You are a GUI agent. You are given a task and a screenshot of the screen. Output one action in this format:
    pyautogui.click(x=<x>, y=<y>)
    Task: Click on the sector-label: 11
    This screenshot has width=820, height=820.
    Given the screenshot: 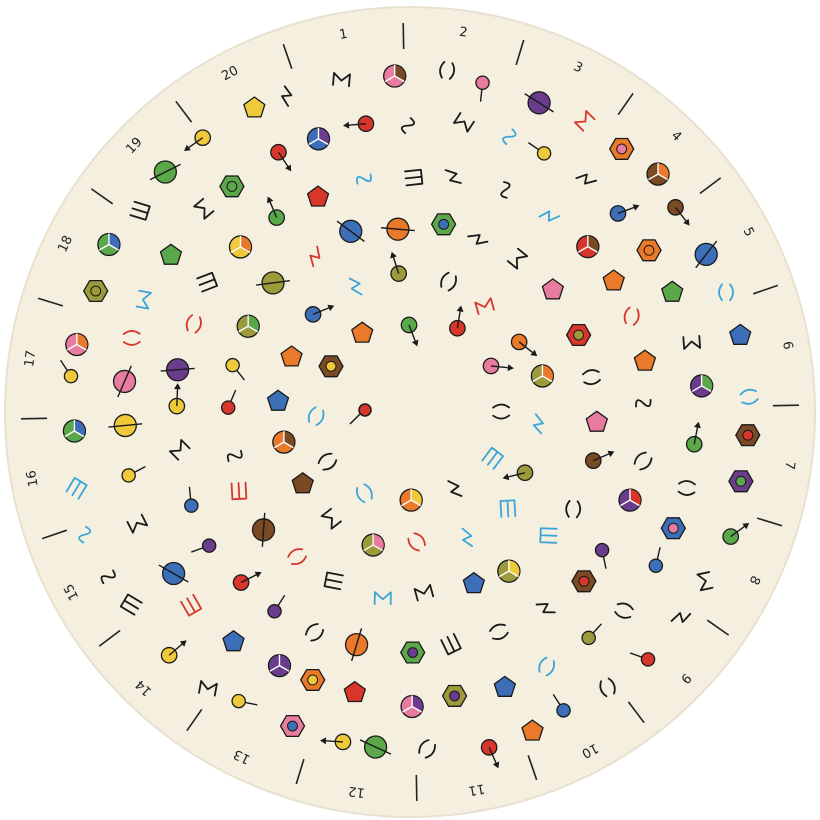 What is the action you would take?
    pyautogui.click(x=476, y=789)
    